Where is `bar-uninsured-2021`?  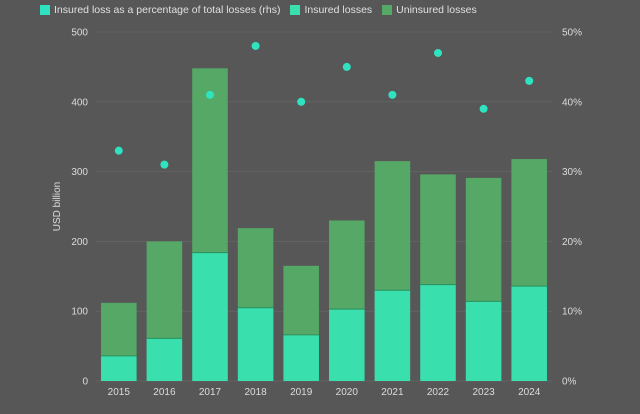
bar-uninsured-2021 is located at coordinates (392, 226).